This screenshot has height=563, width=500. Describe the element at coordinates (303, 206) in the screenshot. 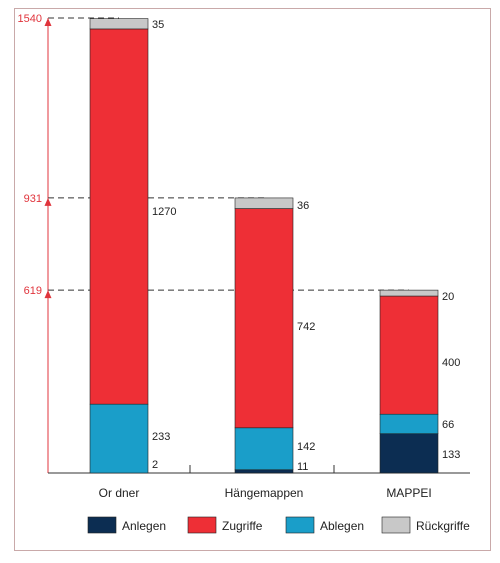

I see `value-label: 36` at that location.